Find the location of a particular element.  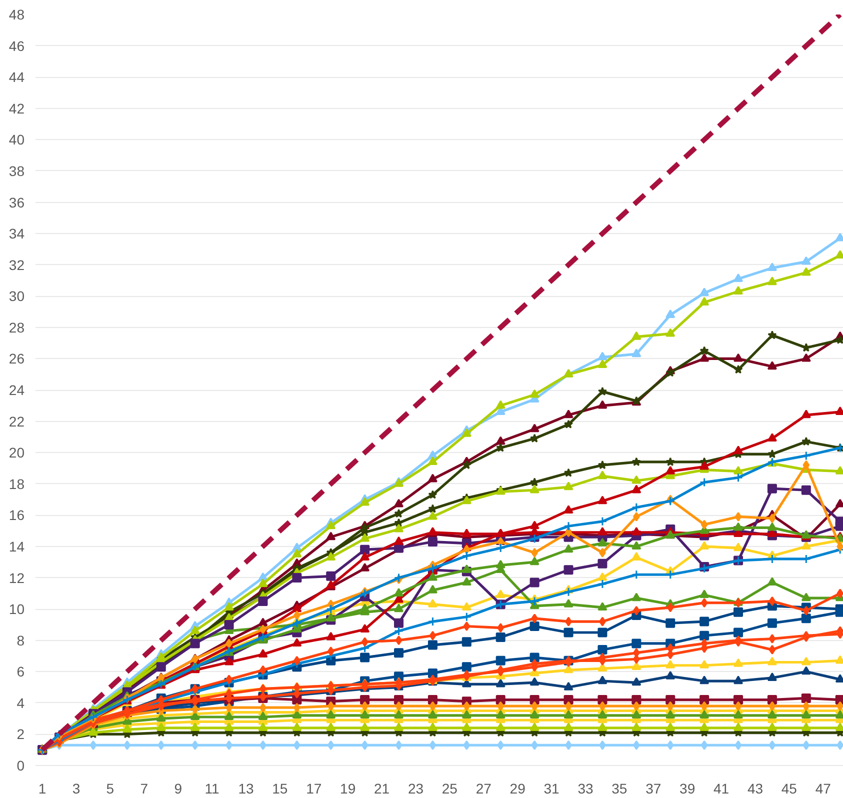

y-tick-label: 4 is located at coordinates (20, 702).